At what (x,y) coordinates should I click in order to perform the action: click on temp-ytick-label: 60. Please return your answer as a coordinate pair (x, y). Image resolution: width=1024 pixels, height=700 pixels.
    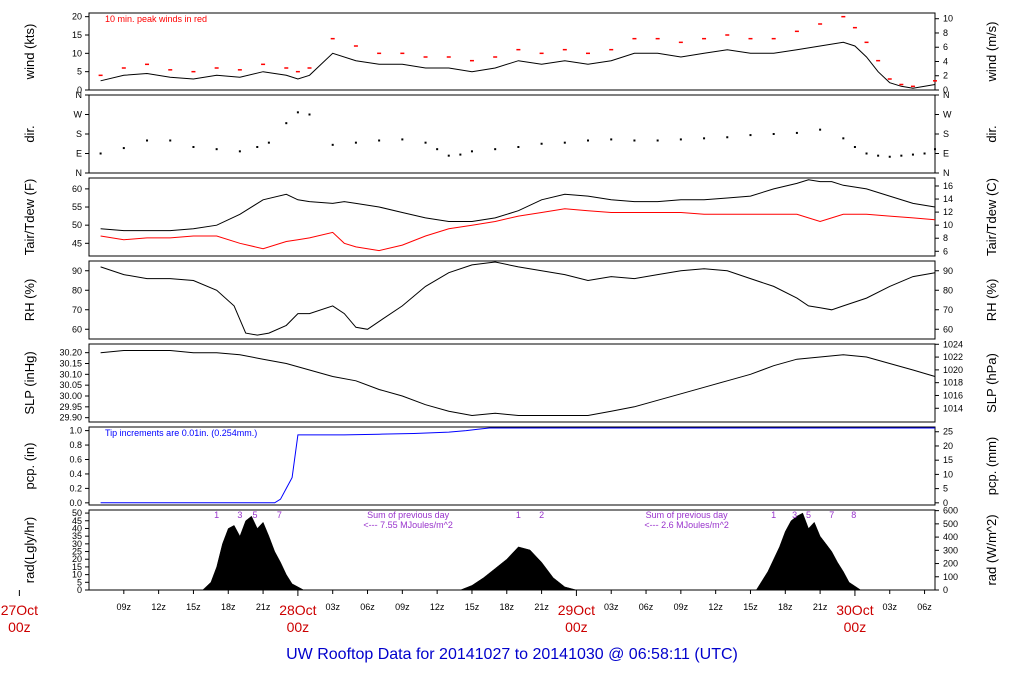
    Looking at the image, I should click on (77, 189).